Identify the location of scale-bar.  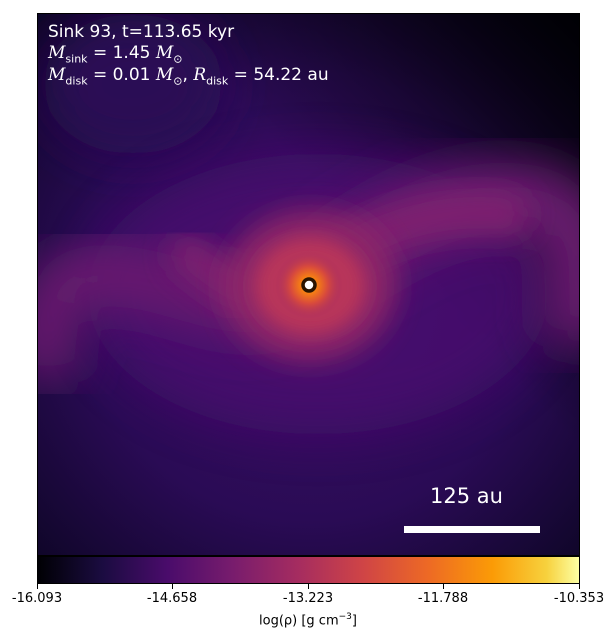
(472, 529).